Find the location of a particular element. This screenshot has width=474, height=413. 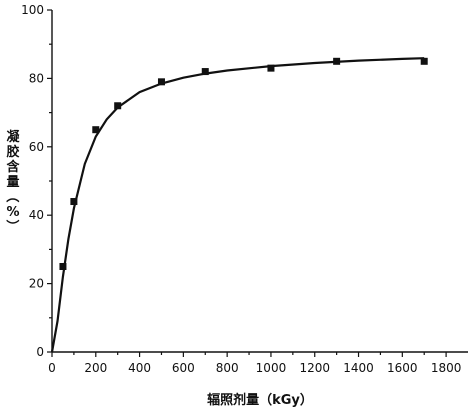

y-axis-title-char: （ is located at coordinates (12, 195).